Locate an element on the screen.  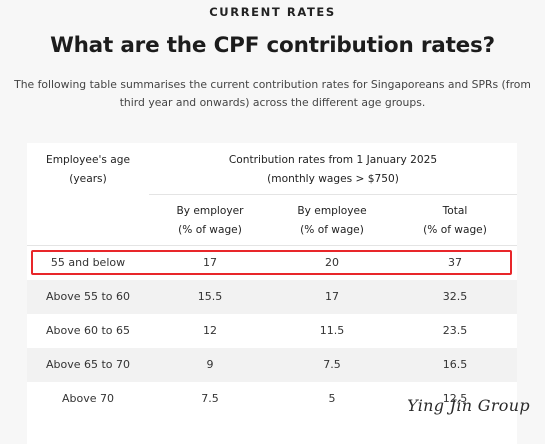
total-rate-cell: 37 is located at coordinates (455, 262).